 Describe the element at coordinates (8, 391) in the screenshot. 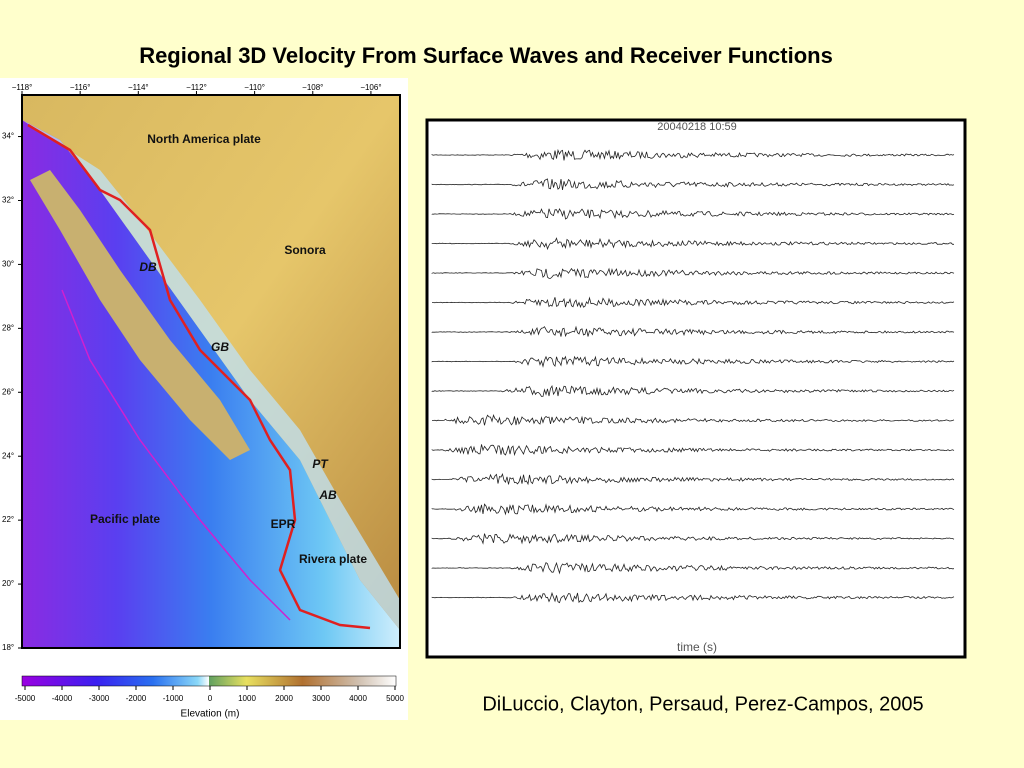

I see `y-tick-label: 26°` at that location.